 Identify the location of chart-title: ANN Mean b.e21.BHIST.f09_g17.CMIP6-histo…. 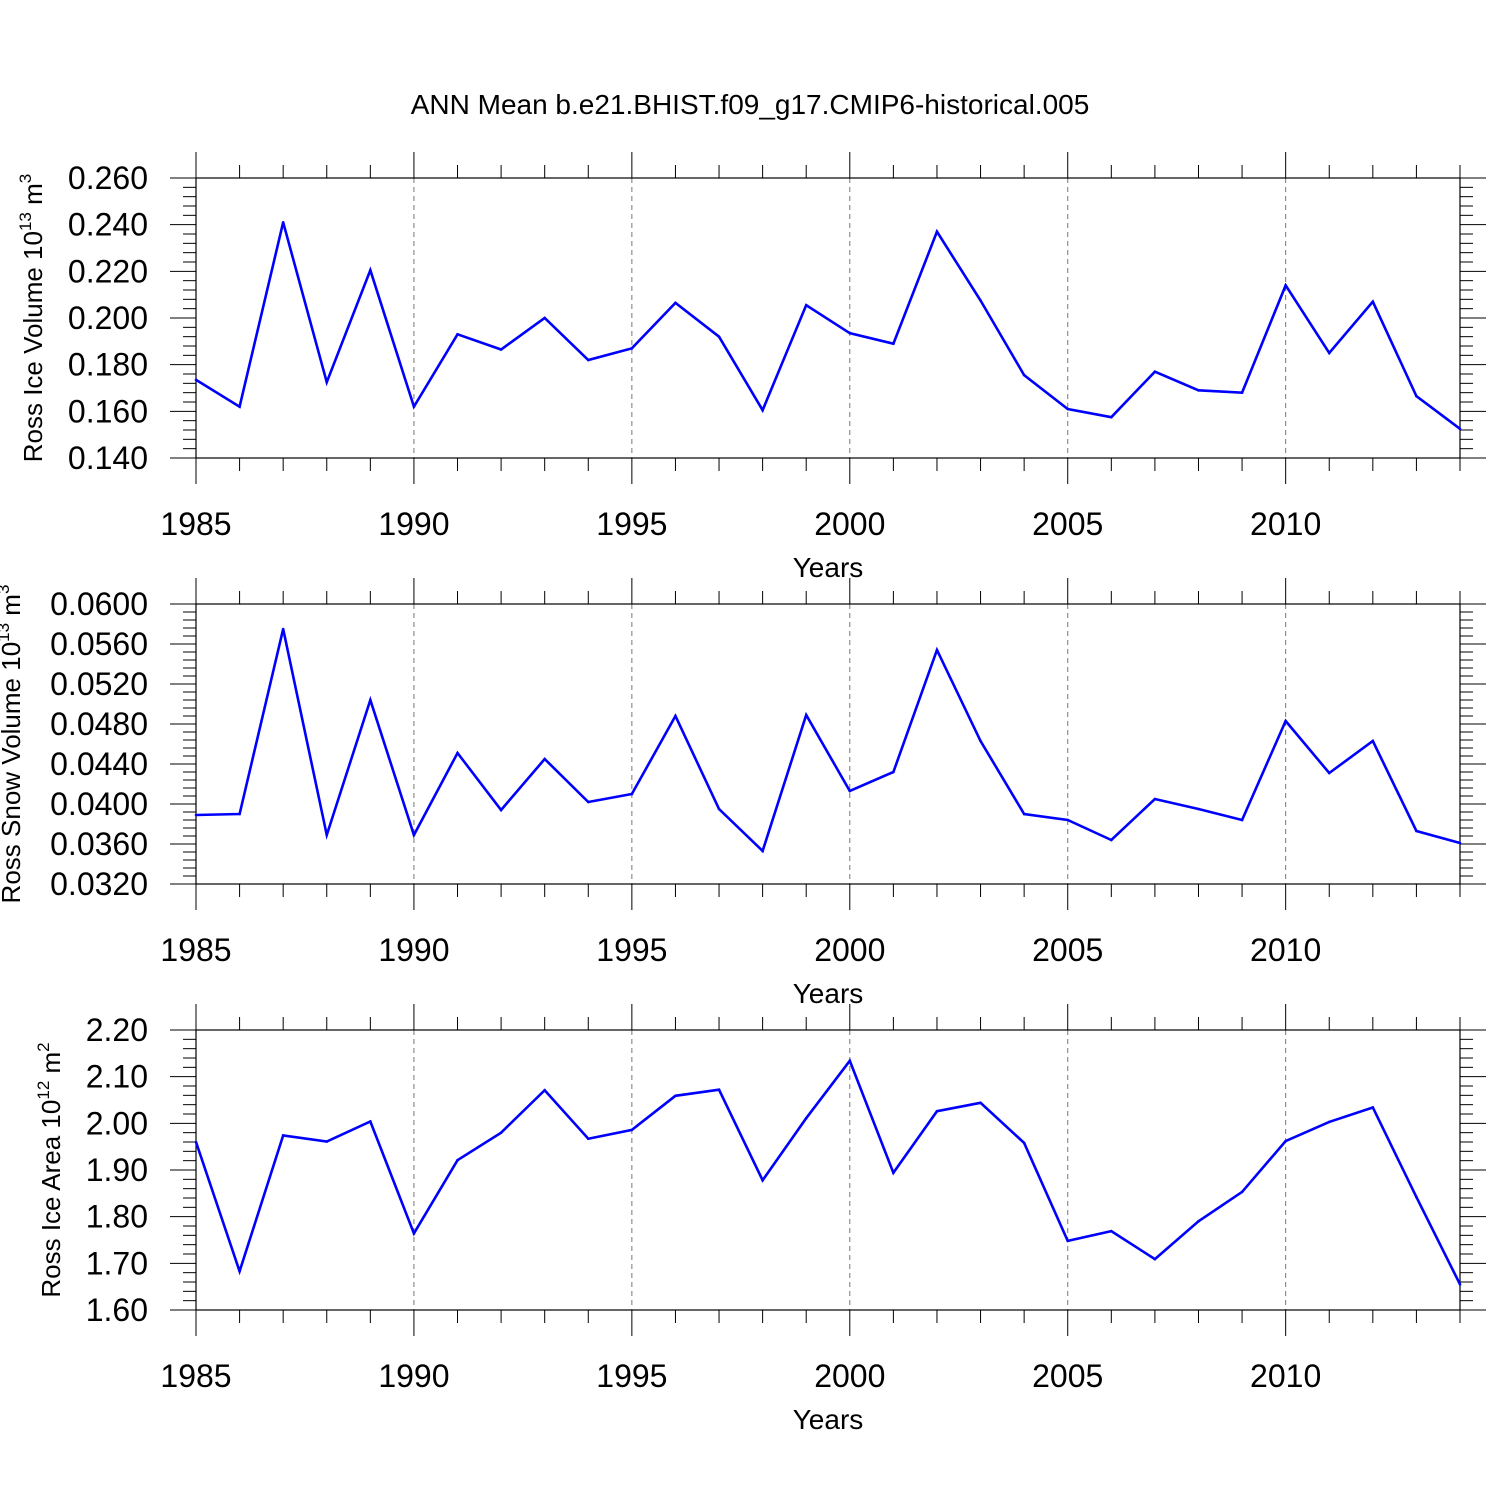
(750, 104).